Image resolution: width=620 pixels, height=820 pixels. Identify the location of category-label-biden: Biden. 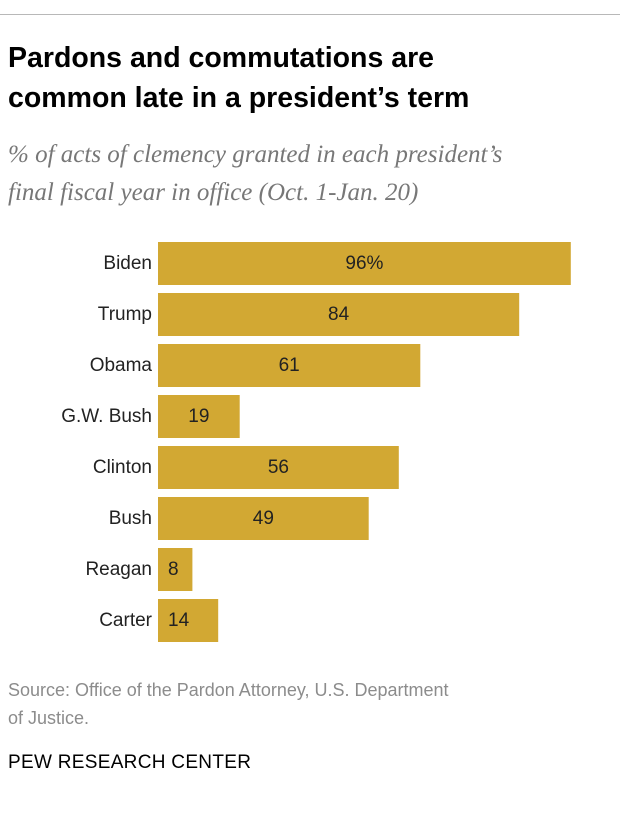
(127, 263).